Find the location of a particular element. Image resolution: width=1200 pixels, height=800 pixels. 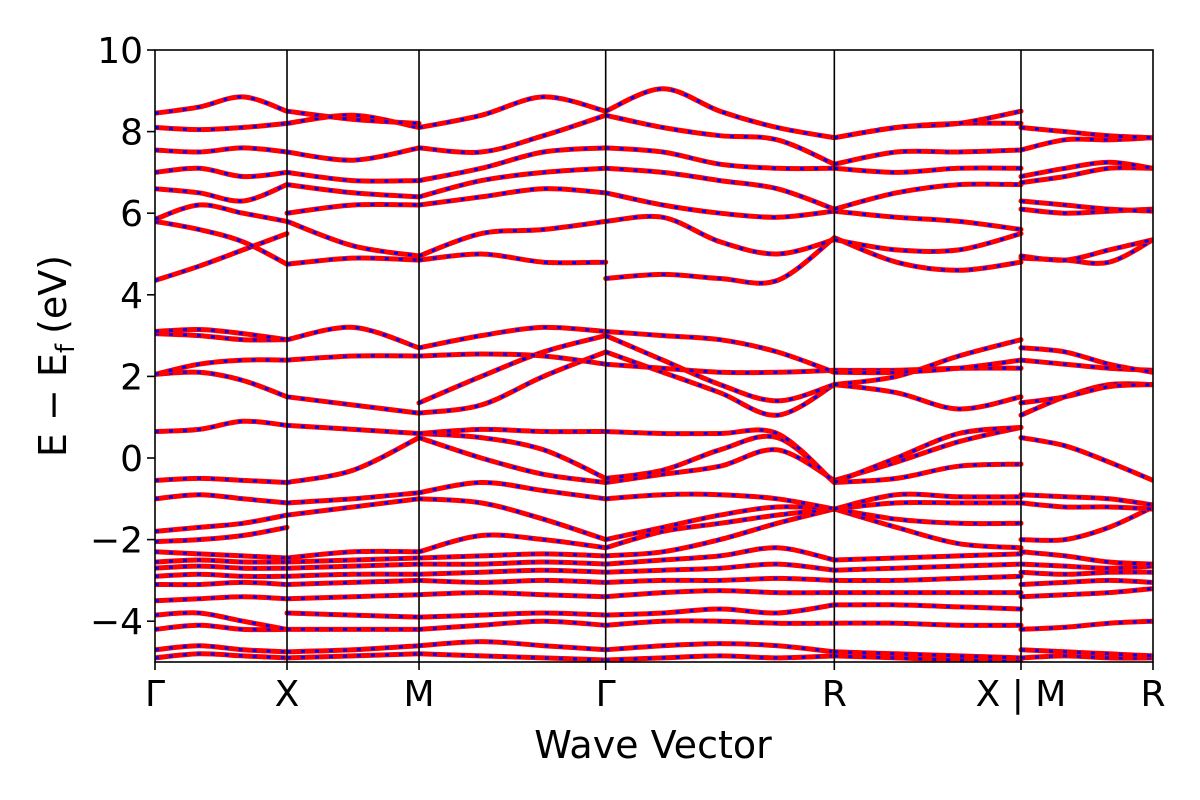

y-tick-label: 6 is located at coordinates (131, 214).